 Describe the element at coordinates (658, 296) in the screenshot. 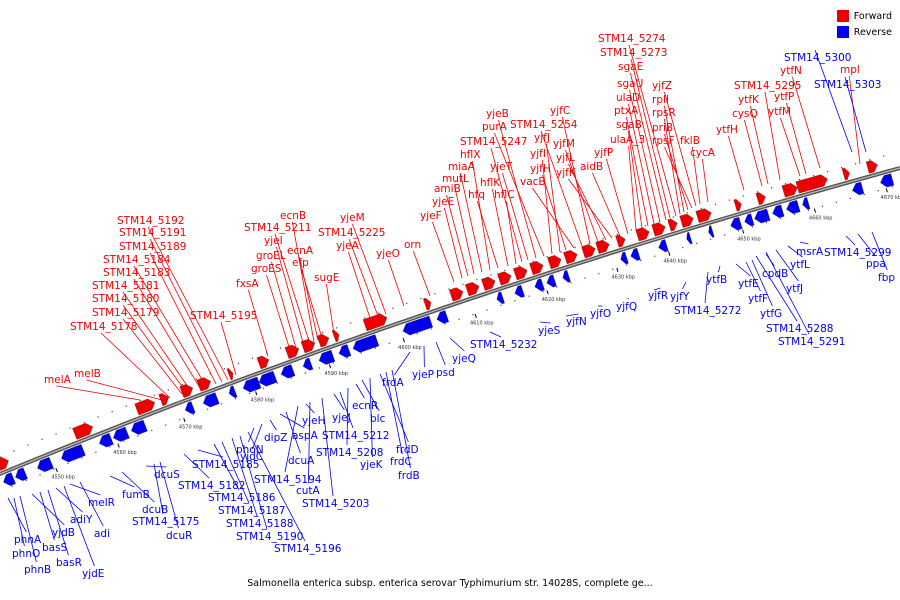

I see `reverse-gene-label: yjfR` at that location.